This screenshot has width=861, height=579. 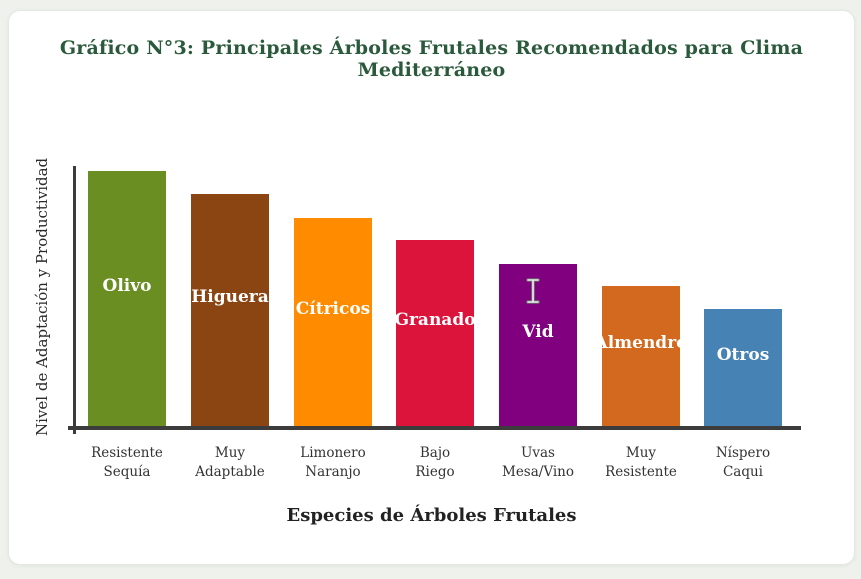 What do you see at coordinates (743, 462) in the screenshot?
I see `x-tick-otros: Níspero Caqui` at bounding box center [743, 462].